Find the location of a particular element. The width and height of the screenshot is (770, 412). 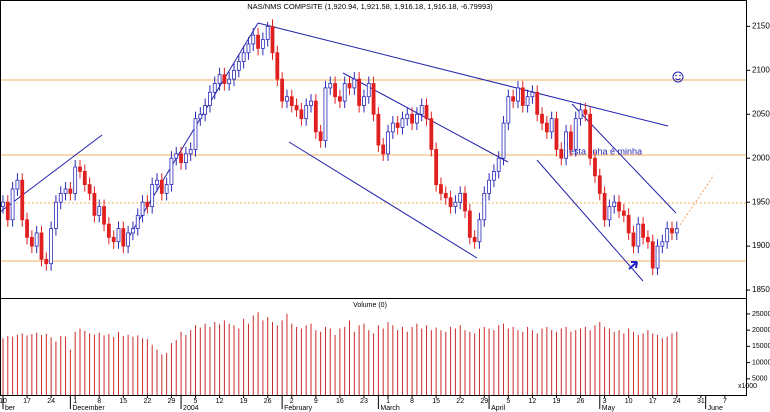

x-tick-label: 17 is located at coordinates (27, 401).